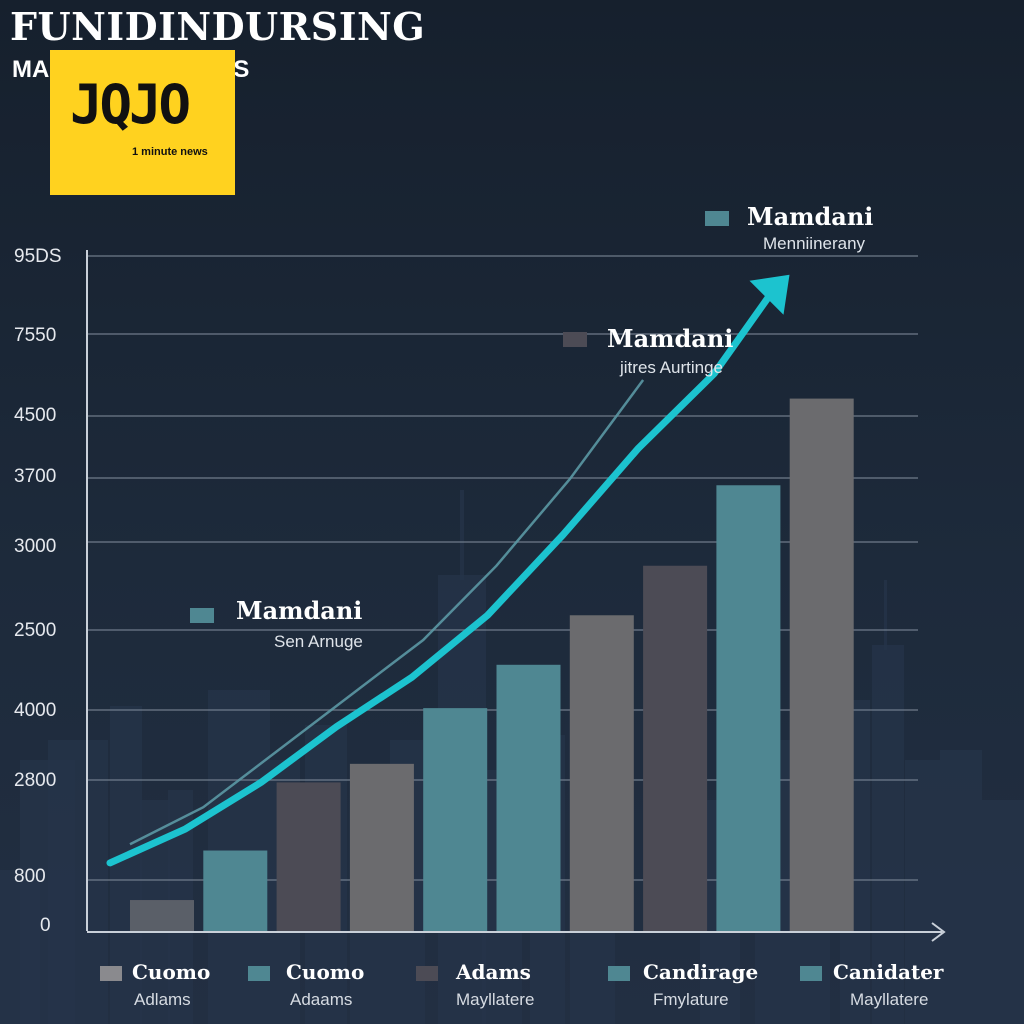 The height and width of the screenshot is (1024, 1024). Describe the element at coordinates (495, 999) in the screenshot. I see `legend-3-sub: Mayllatere` at that location.